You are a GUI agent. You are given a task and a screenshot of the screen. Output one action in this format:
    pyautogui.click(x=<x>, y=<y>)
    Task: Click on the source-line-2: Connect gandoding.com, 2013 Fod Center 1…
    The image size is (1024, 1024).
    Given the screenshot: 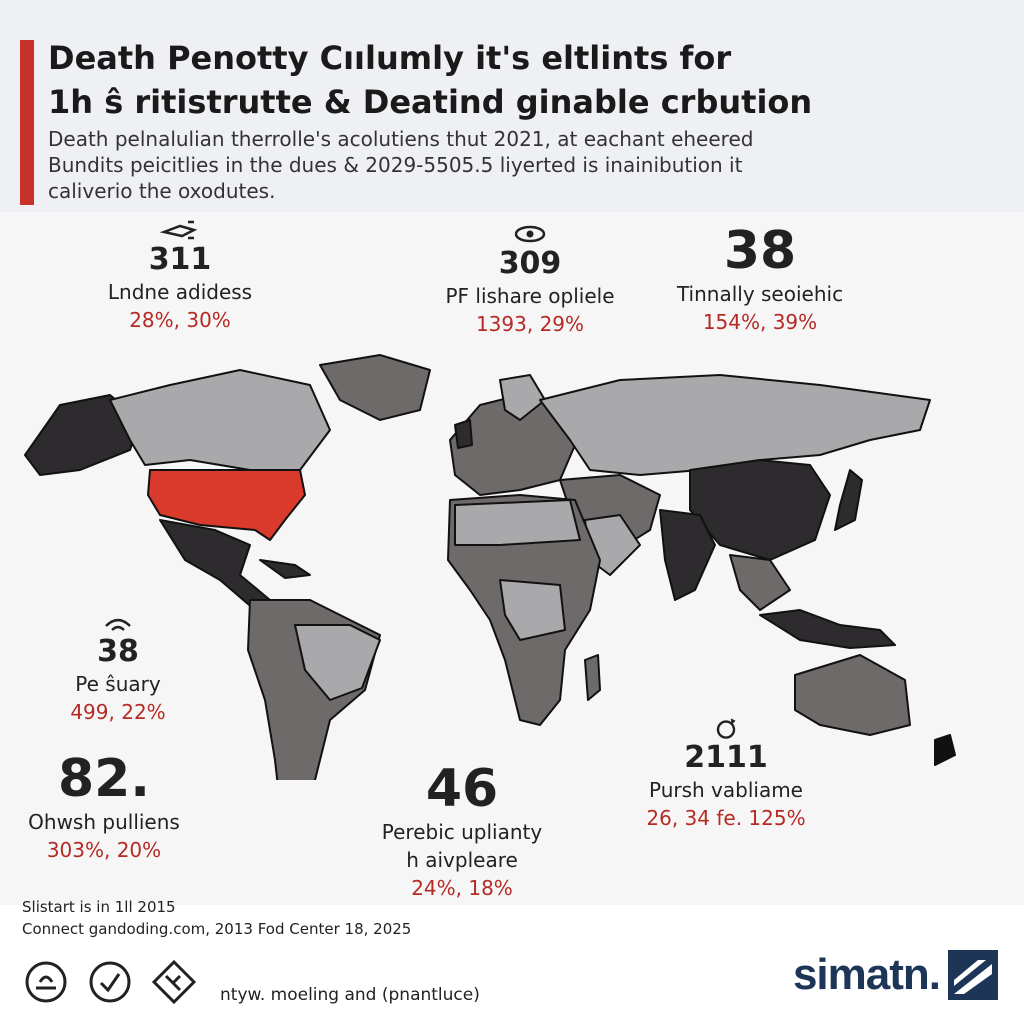 What is the action you would take?
    pyautogui.click(x=217, y=929)
    